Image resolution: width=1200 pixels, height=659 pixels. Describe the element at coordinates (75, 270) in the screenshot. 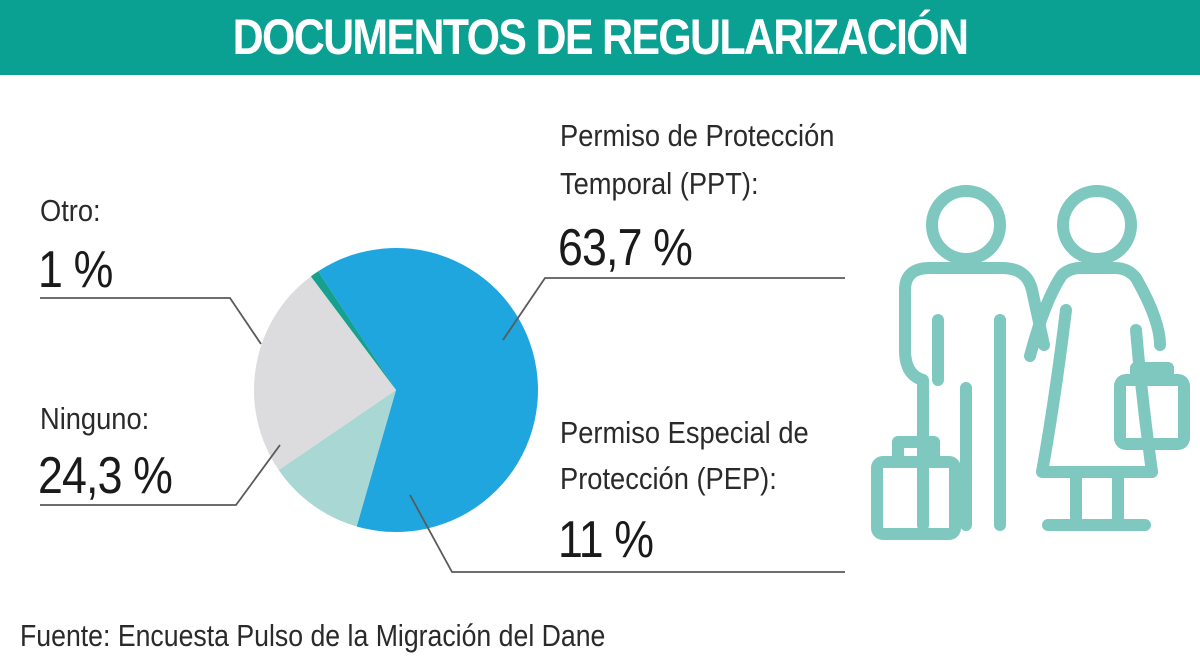

I see `slice-value-otro: 1 %` at that location.